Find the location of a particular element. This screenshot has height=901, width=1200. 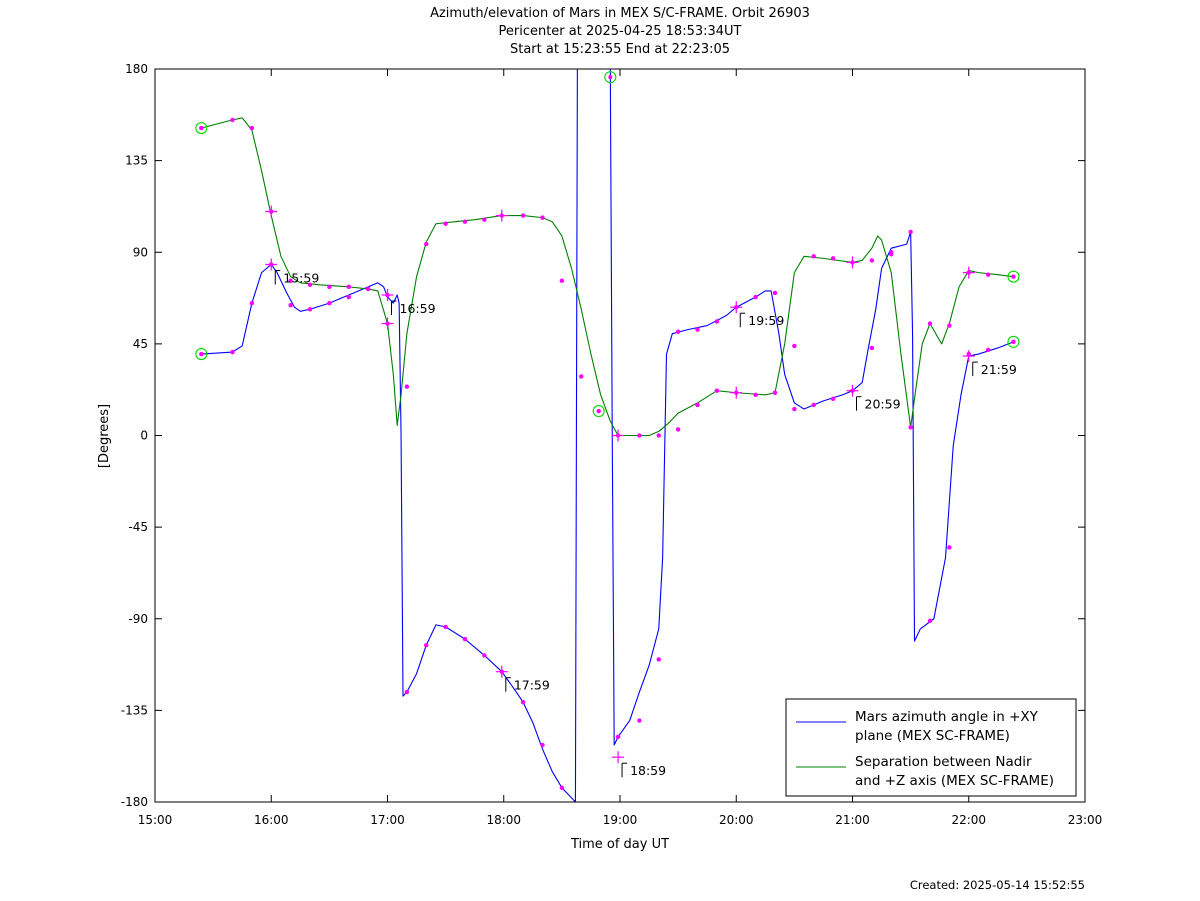

legend-label-separation-line1: Separation between Nadir is located at coordinates (943, 762).